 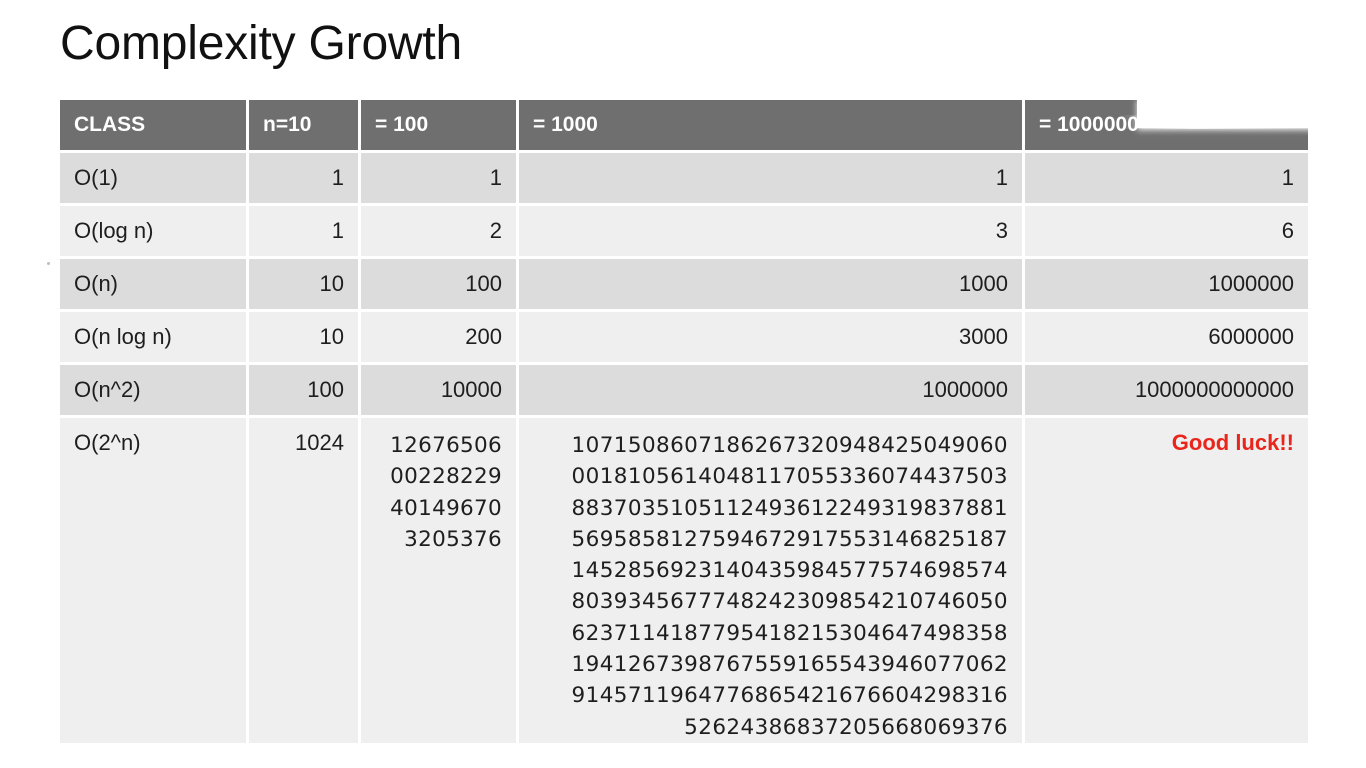 I want to click on cell-class: O(n log n), so click(x=153, y=337).